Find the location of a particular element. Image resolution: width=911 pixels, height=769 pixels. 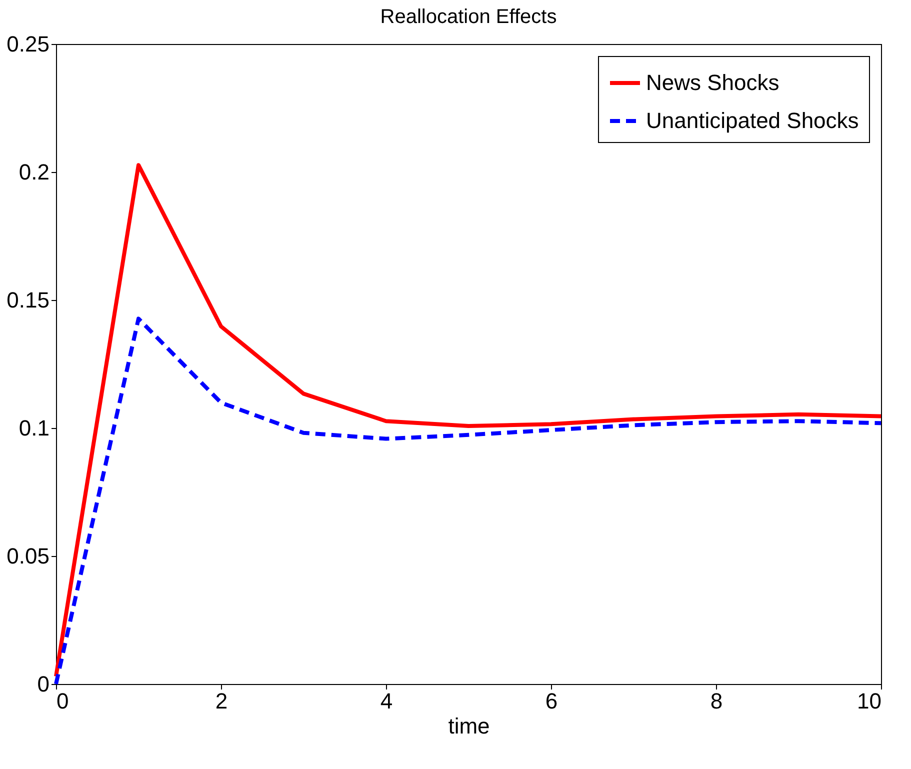

x-tick-label: 4 is located at coordinates (386, 701).